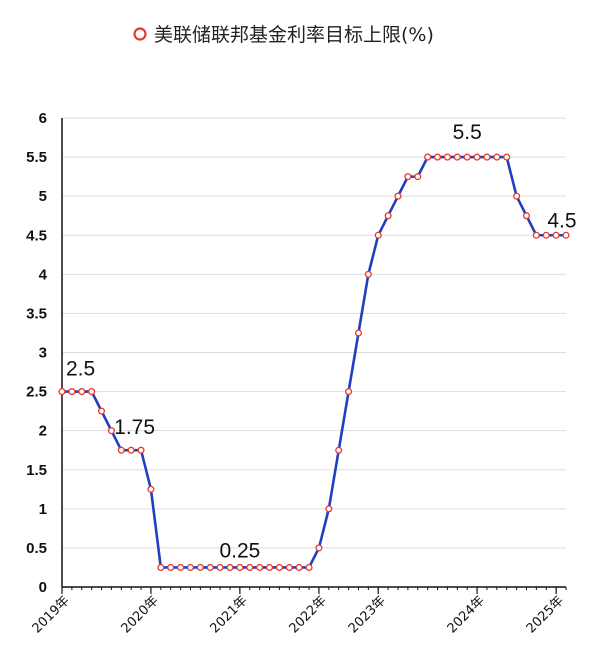  What do you see at coordinates (43, 196) in the screenshot?
I see `y-tick-label: 5` at bounding box center [43, 196].